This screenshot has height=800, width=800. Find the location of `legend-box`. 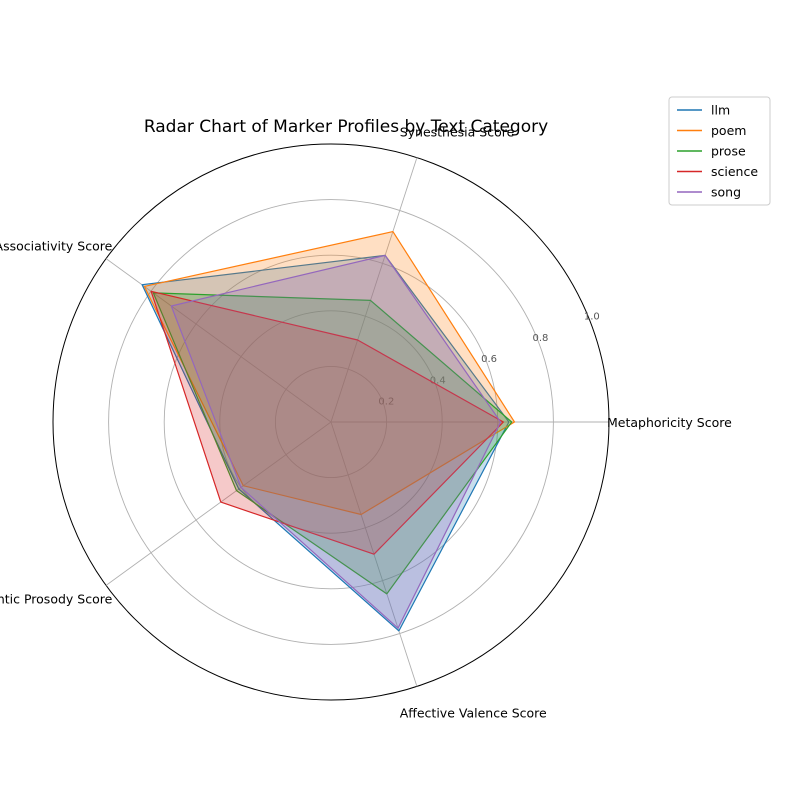

legend-box is located at coordinates (719, 151).